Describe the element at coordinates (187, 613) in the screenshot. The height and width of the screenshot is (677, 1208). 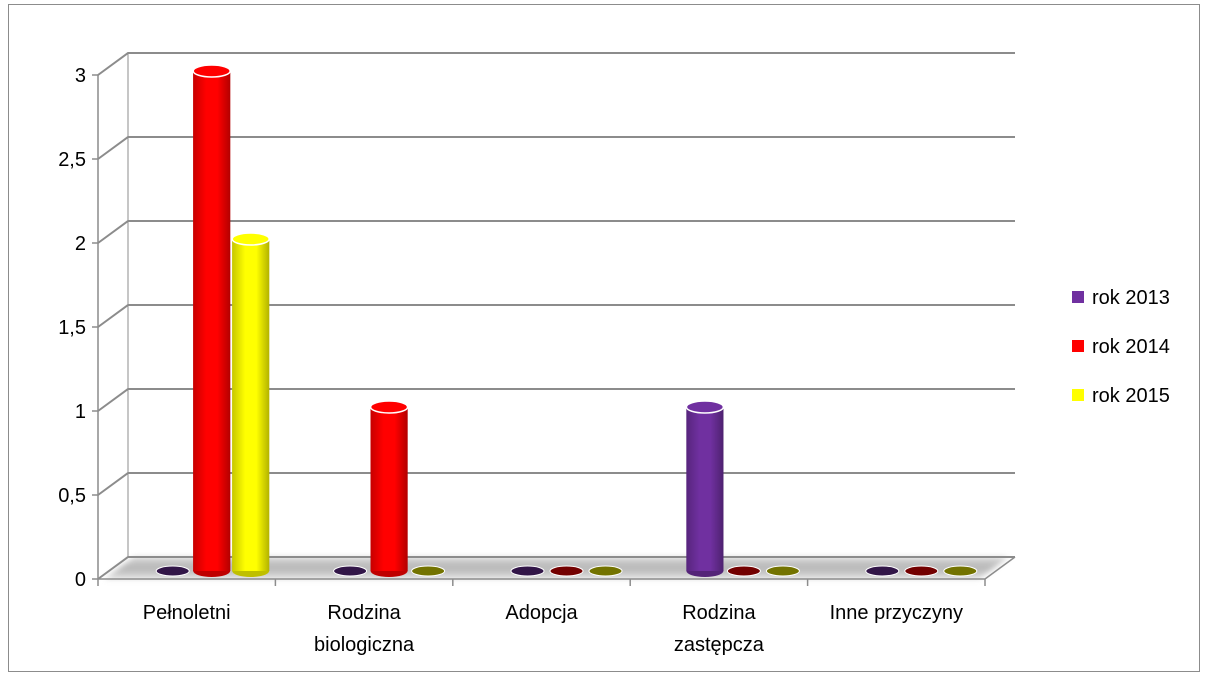
I see `x-category-label: Pełnoletni` at that location.